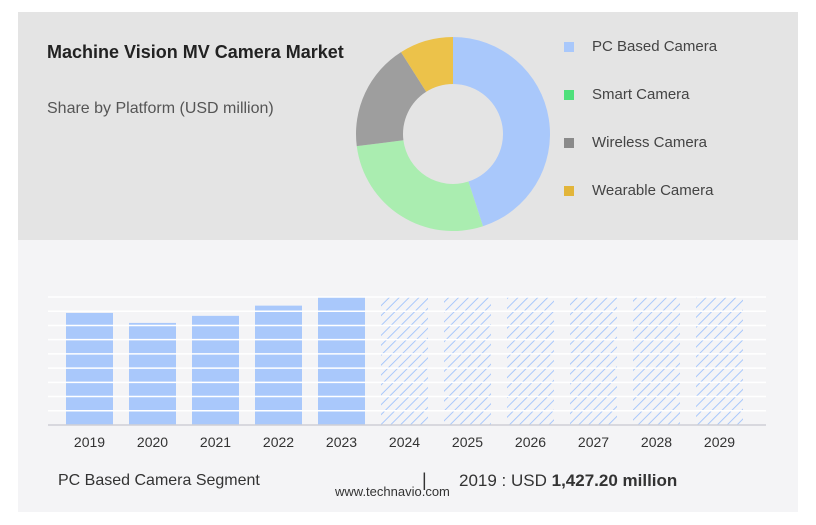 The image size is (816, 525). I want to click on source-link: www.technavio.com, so click(392, 491).